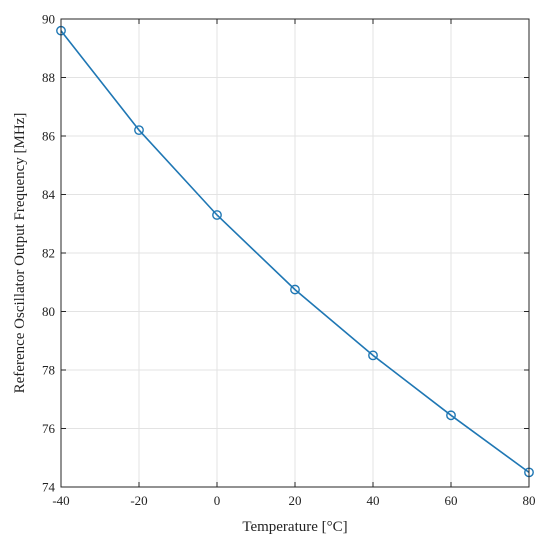 This screenshot has width=550, height=546. I want to click on y-tick-label: 90, so click(48, 19).